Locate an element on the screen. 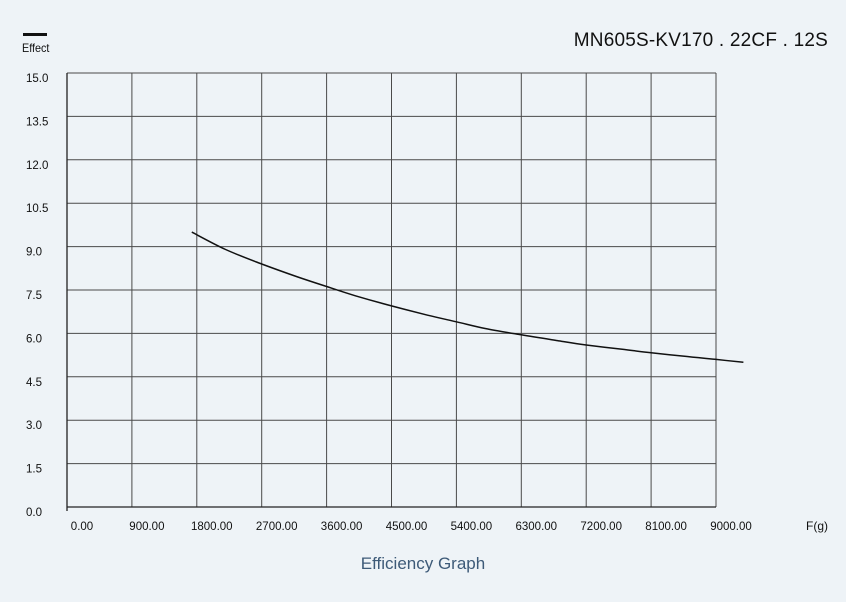 The height and width of the screenshot is (602, 846). y-tick-label: 9.0 is located at coordinates (34, 253).